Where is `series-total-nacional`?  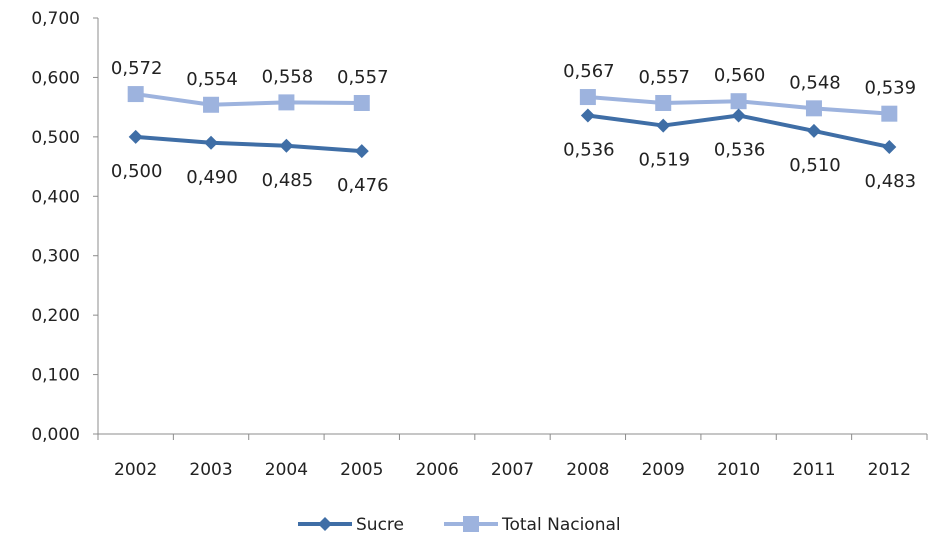
series-total-nacional is located at coordinates (512, 104).